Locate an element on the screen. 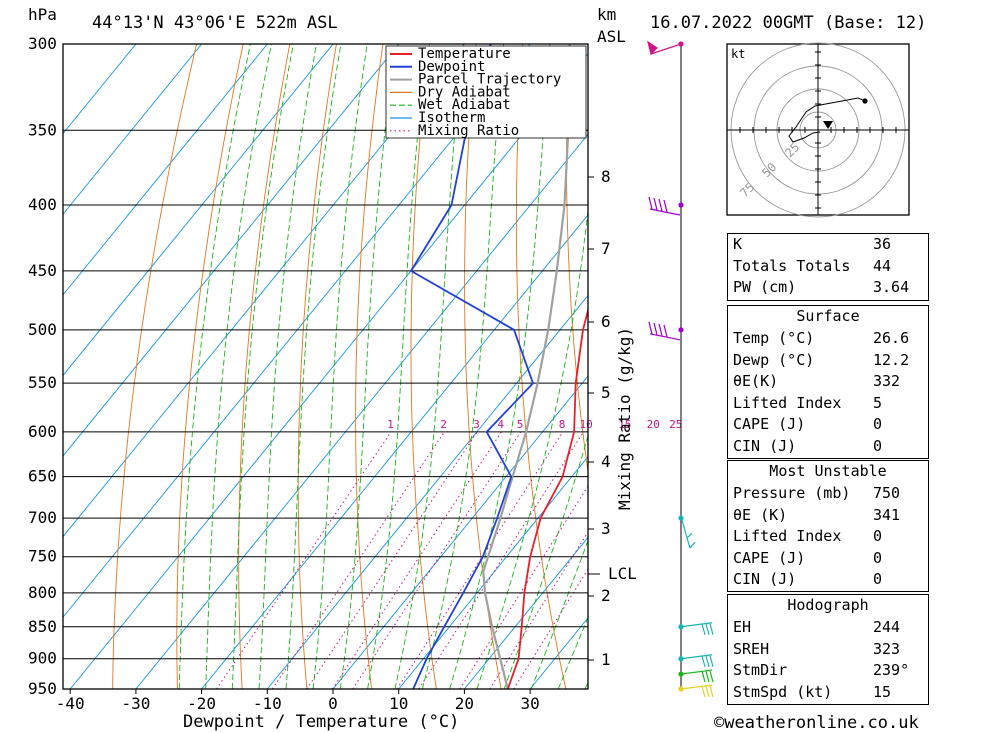 The image size is (1000, 733). x-tick-label: 10 is located at coordinates (398, 703).